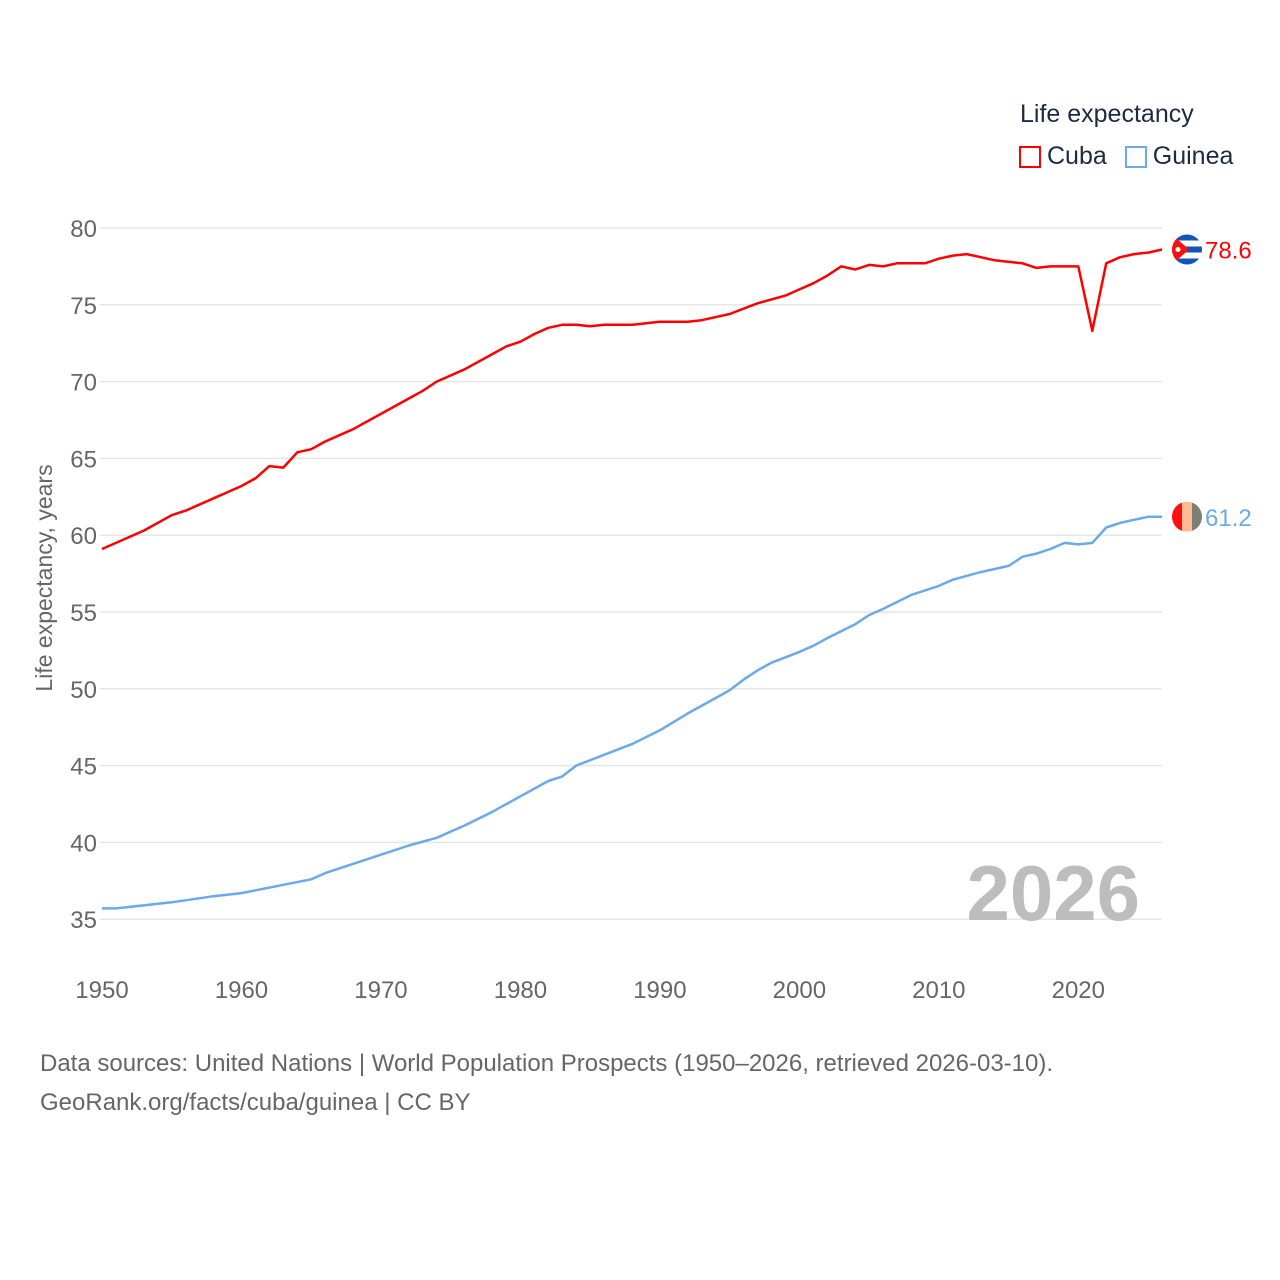 The image size is (1280, 1280). I want to click on x-tick-label: 1950, so click(101, 990).